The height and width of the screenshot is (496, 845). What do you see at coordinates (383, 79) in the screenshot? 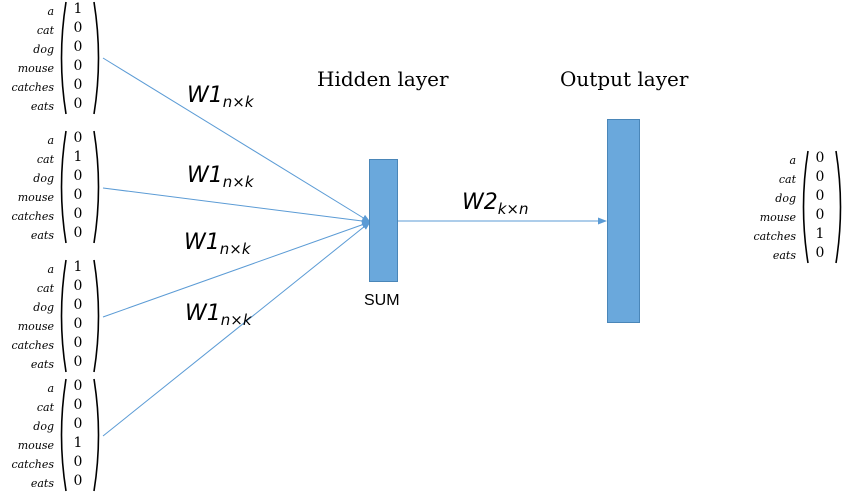
I see `hidden-layer-label: Hidden layer` at bounding box center [383, 79].